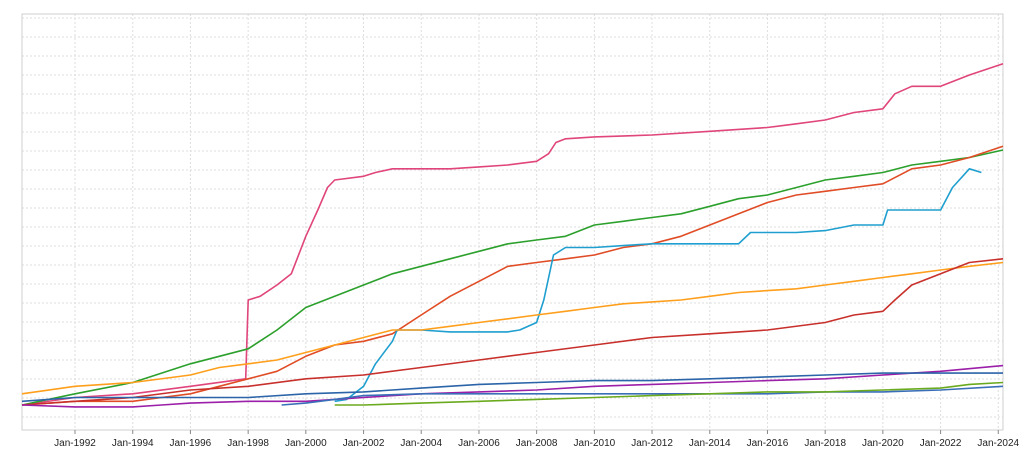 Image resolution: width=1024 pixels, height=457 pixels. What do you see at coordinates (883, 443) in the screenshot?
I see `x-tick-label: Jan-2020` at bounding box center [883, 443].